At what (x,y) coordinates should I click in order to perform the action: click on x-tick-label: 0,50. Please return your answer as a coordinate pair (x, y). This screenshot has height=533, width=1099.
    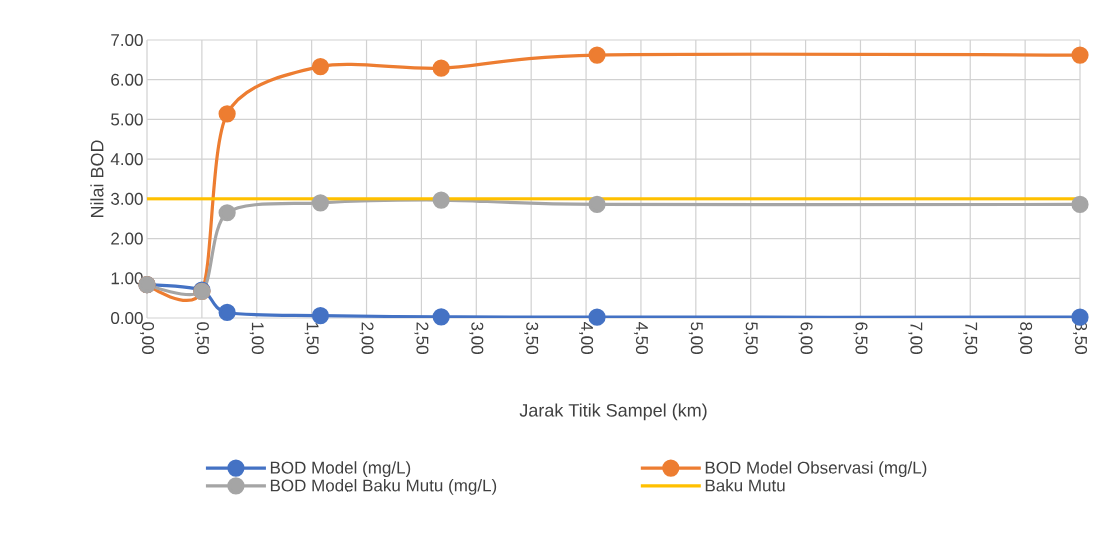
    Looking at the image, I should click on (201, 338).